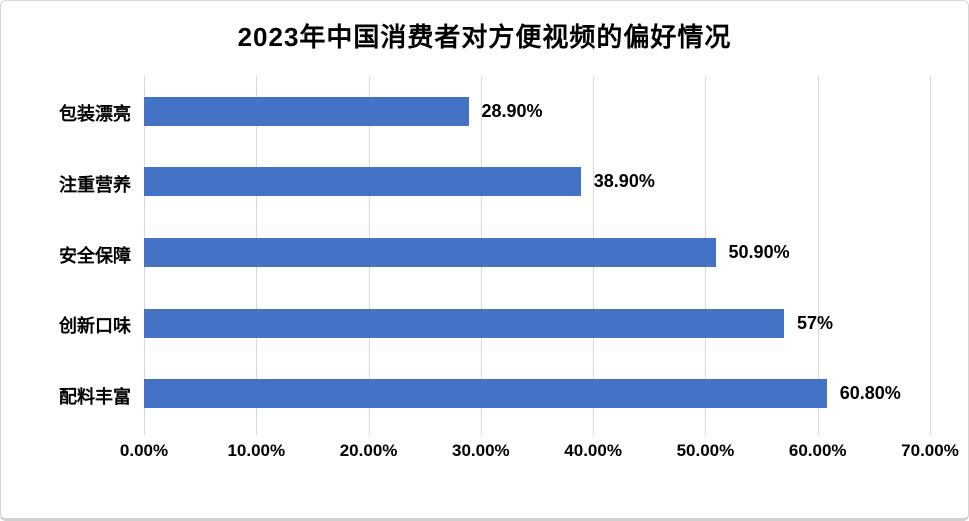 This screenshot has height=521, width=969. Describe the element at coordinates (481, 450) in the screenshot. I see `x-tick-label: 30.00%` at that location.